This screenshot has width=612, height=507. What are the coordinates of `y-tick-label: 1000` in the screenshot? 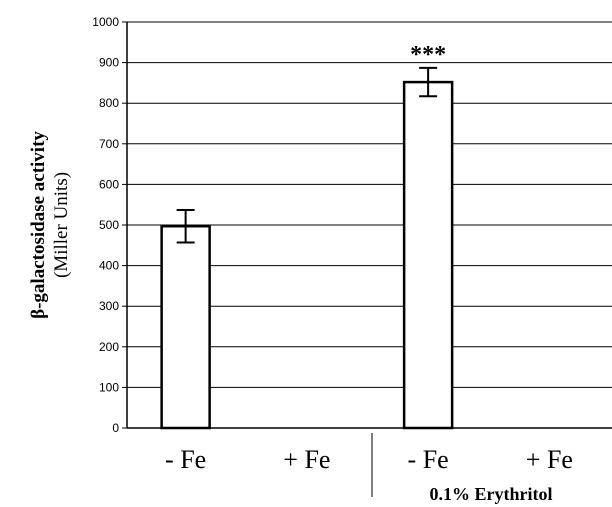 It's located at (105, 22).